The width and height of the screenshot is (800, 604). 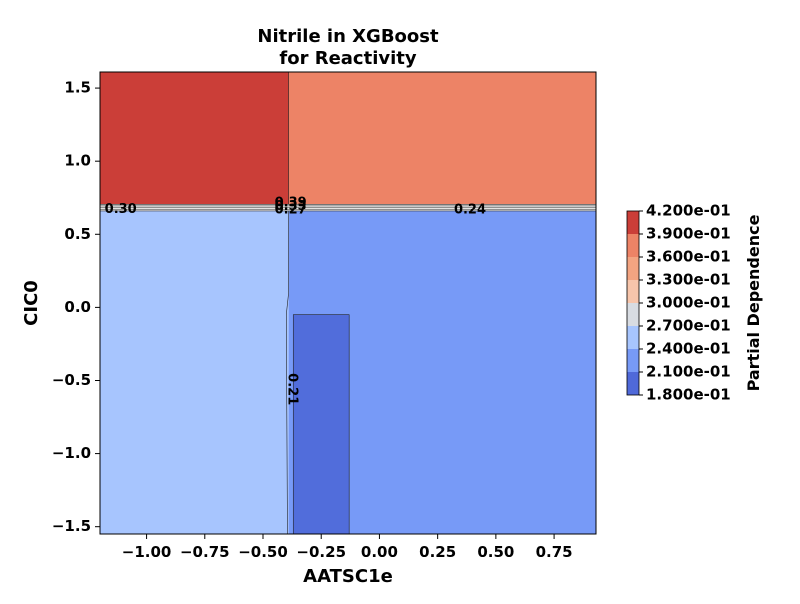 What do you see at coordinates (688, 395) in the screenshot?
I see `colorbar-tick-label-0: 1.800e-01` at bounding box center [688, 395].